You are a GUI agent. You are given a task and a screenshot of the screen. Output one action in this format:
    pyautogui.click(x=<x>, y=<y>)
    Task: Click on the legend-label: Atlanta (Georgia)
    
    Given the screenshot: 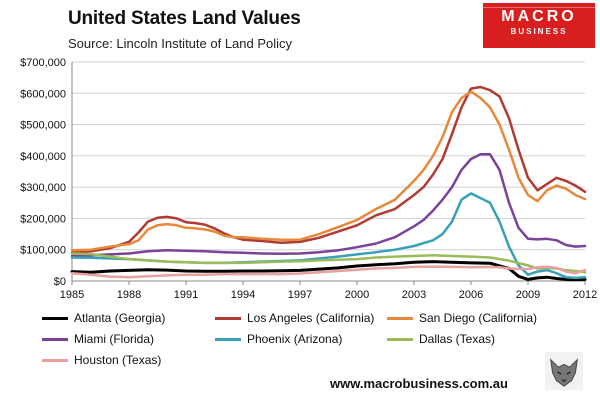 What is the action you would take?
    pyautogui.click(x=120, y=318)
    